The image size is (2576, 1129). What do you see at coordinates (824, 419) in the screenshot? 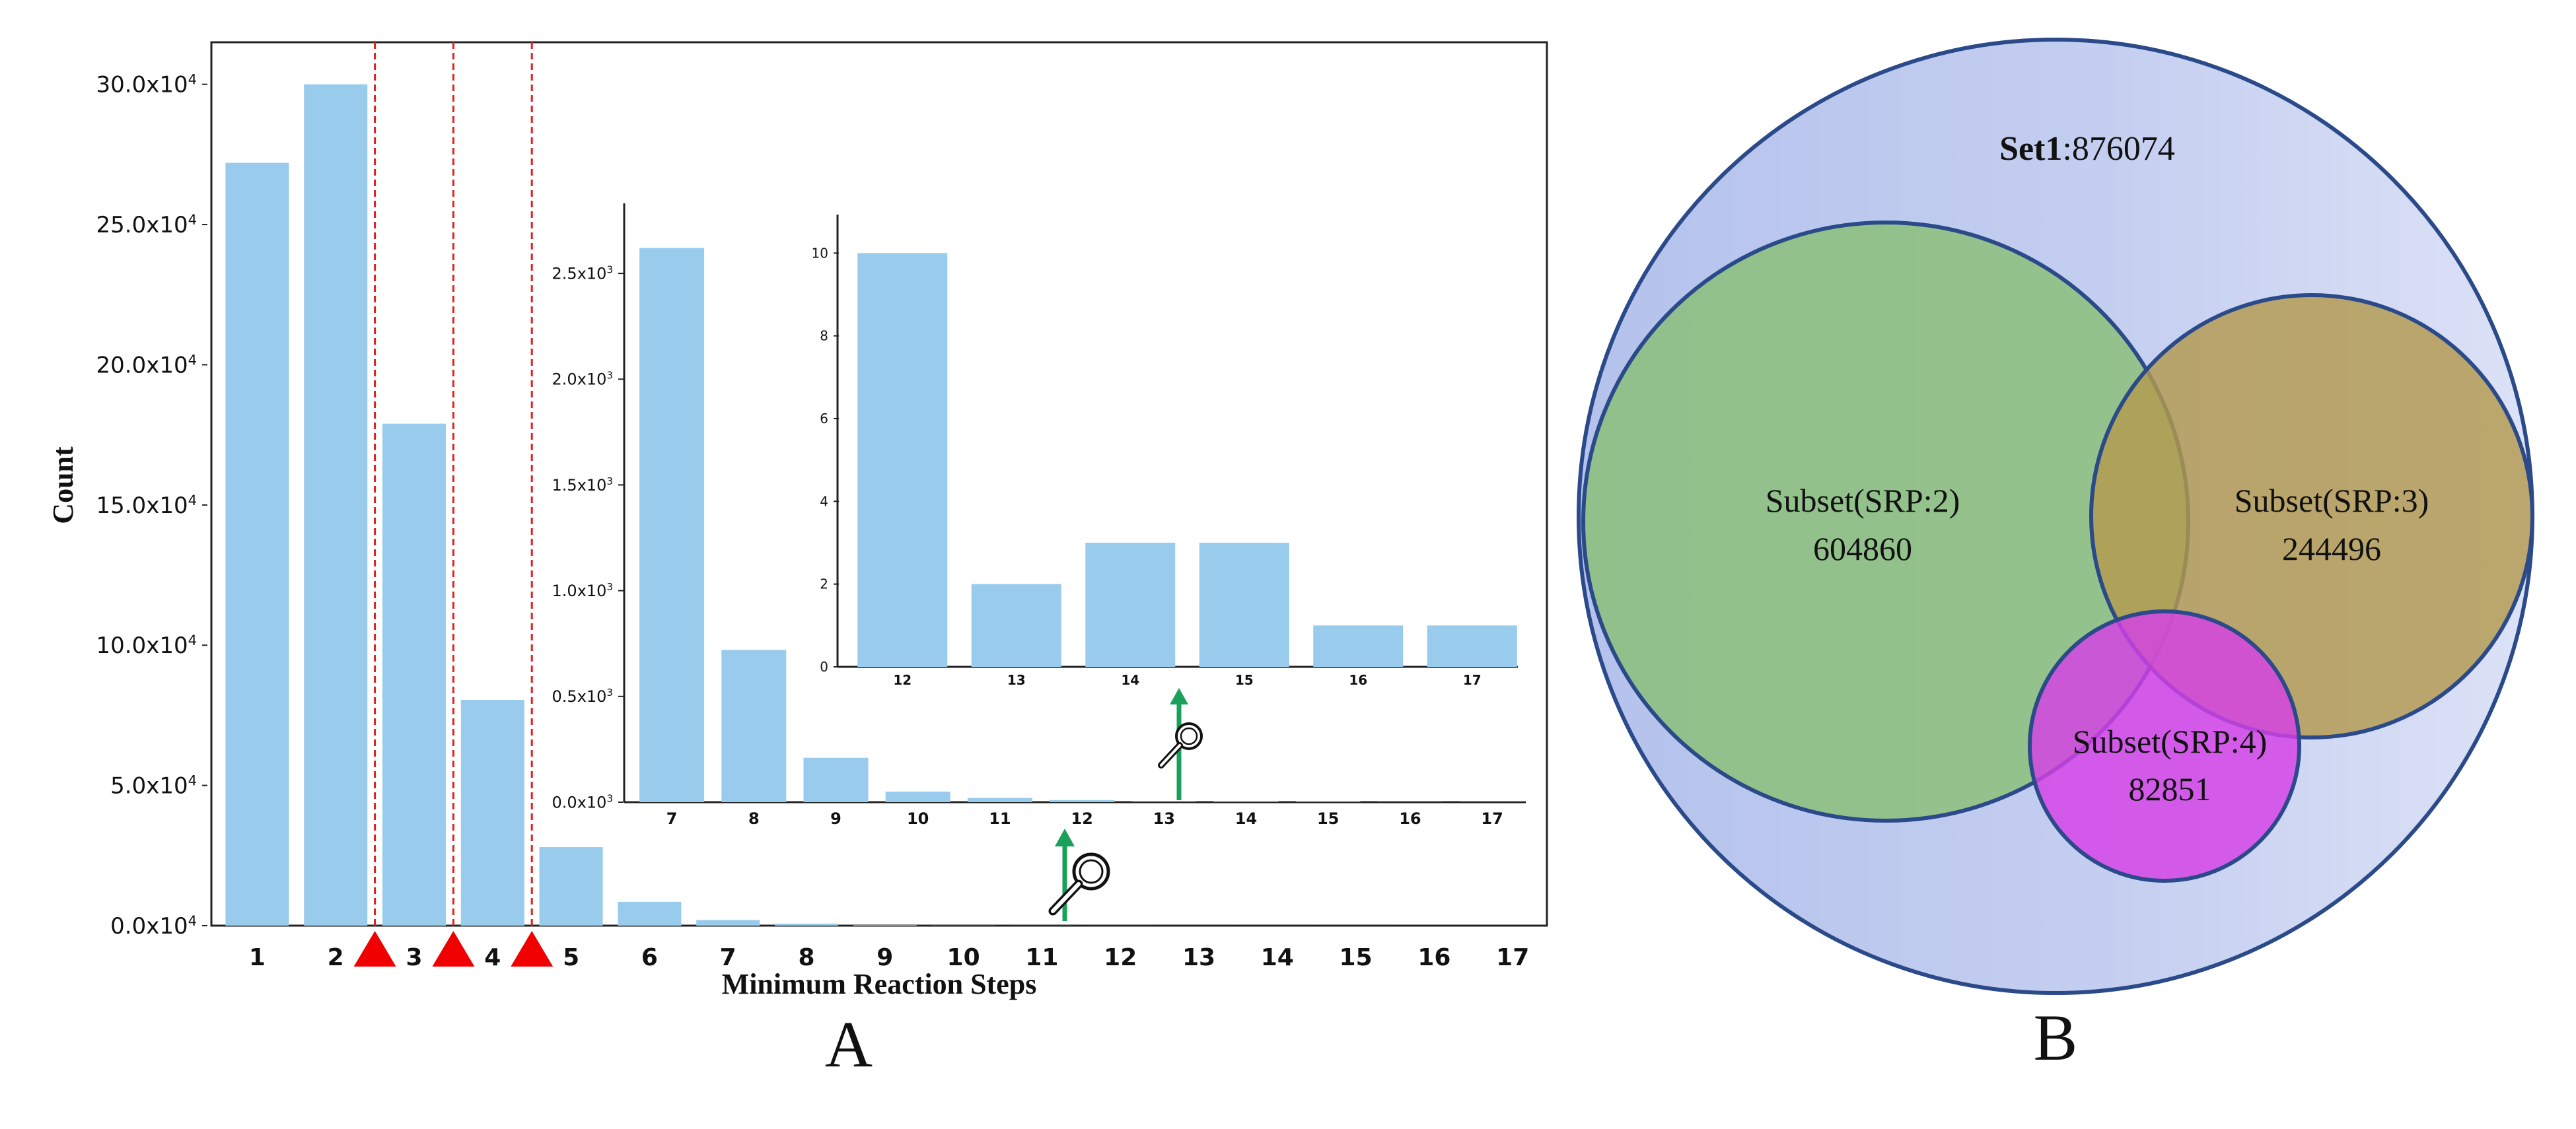
I see `y-tick-label: 6` at bounding box center [824, 419].